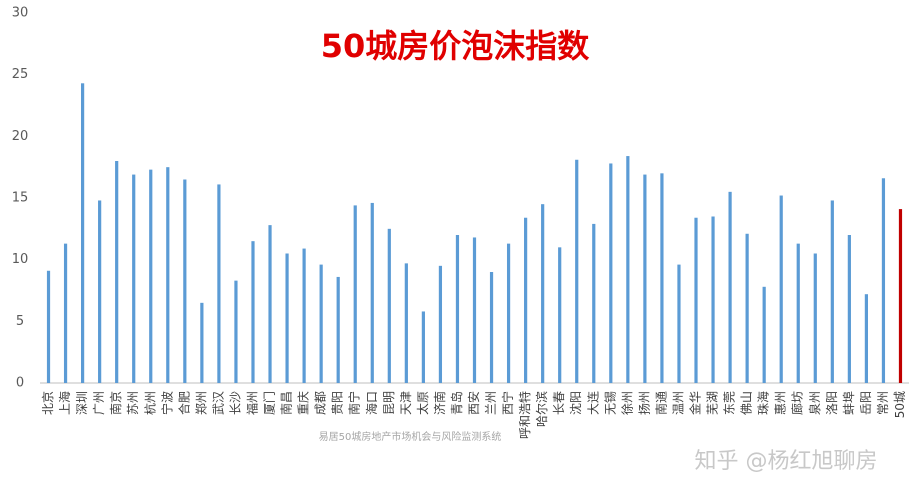  Describe the element at coordinates (48, 403) in the screenshot. I see `x-tick-label: 北京` at that location.